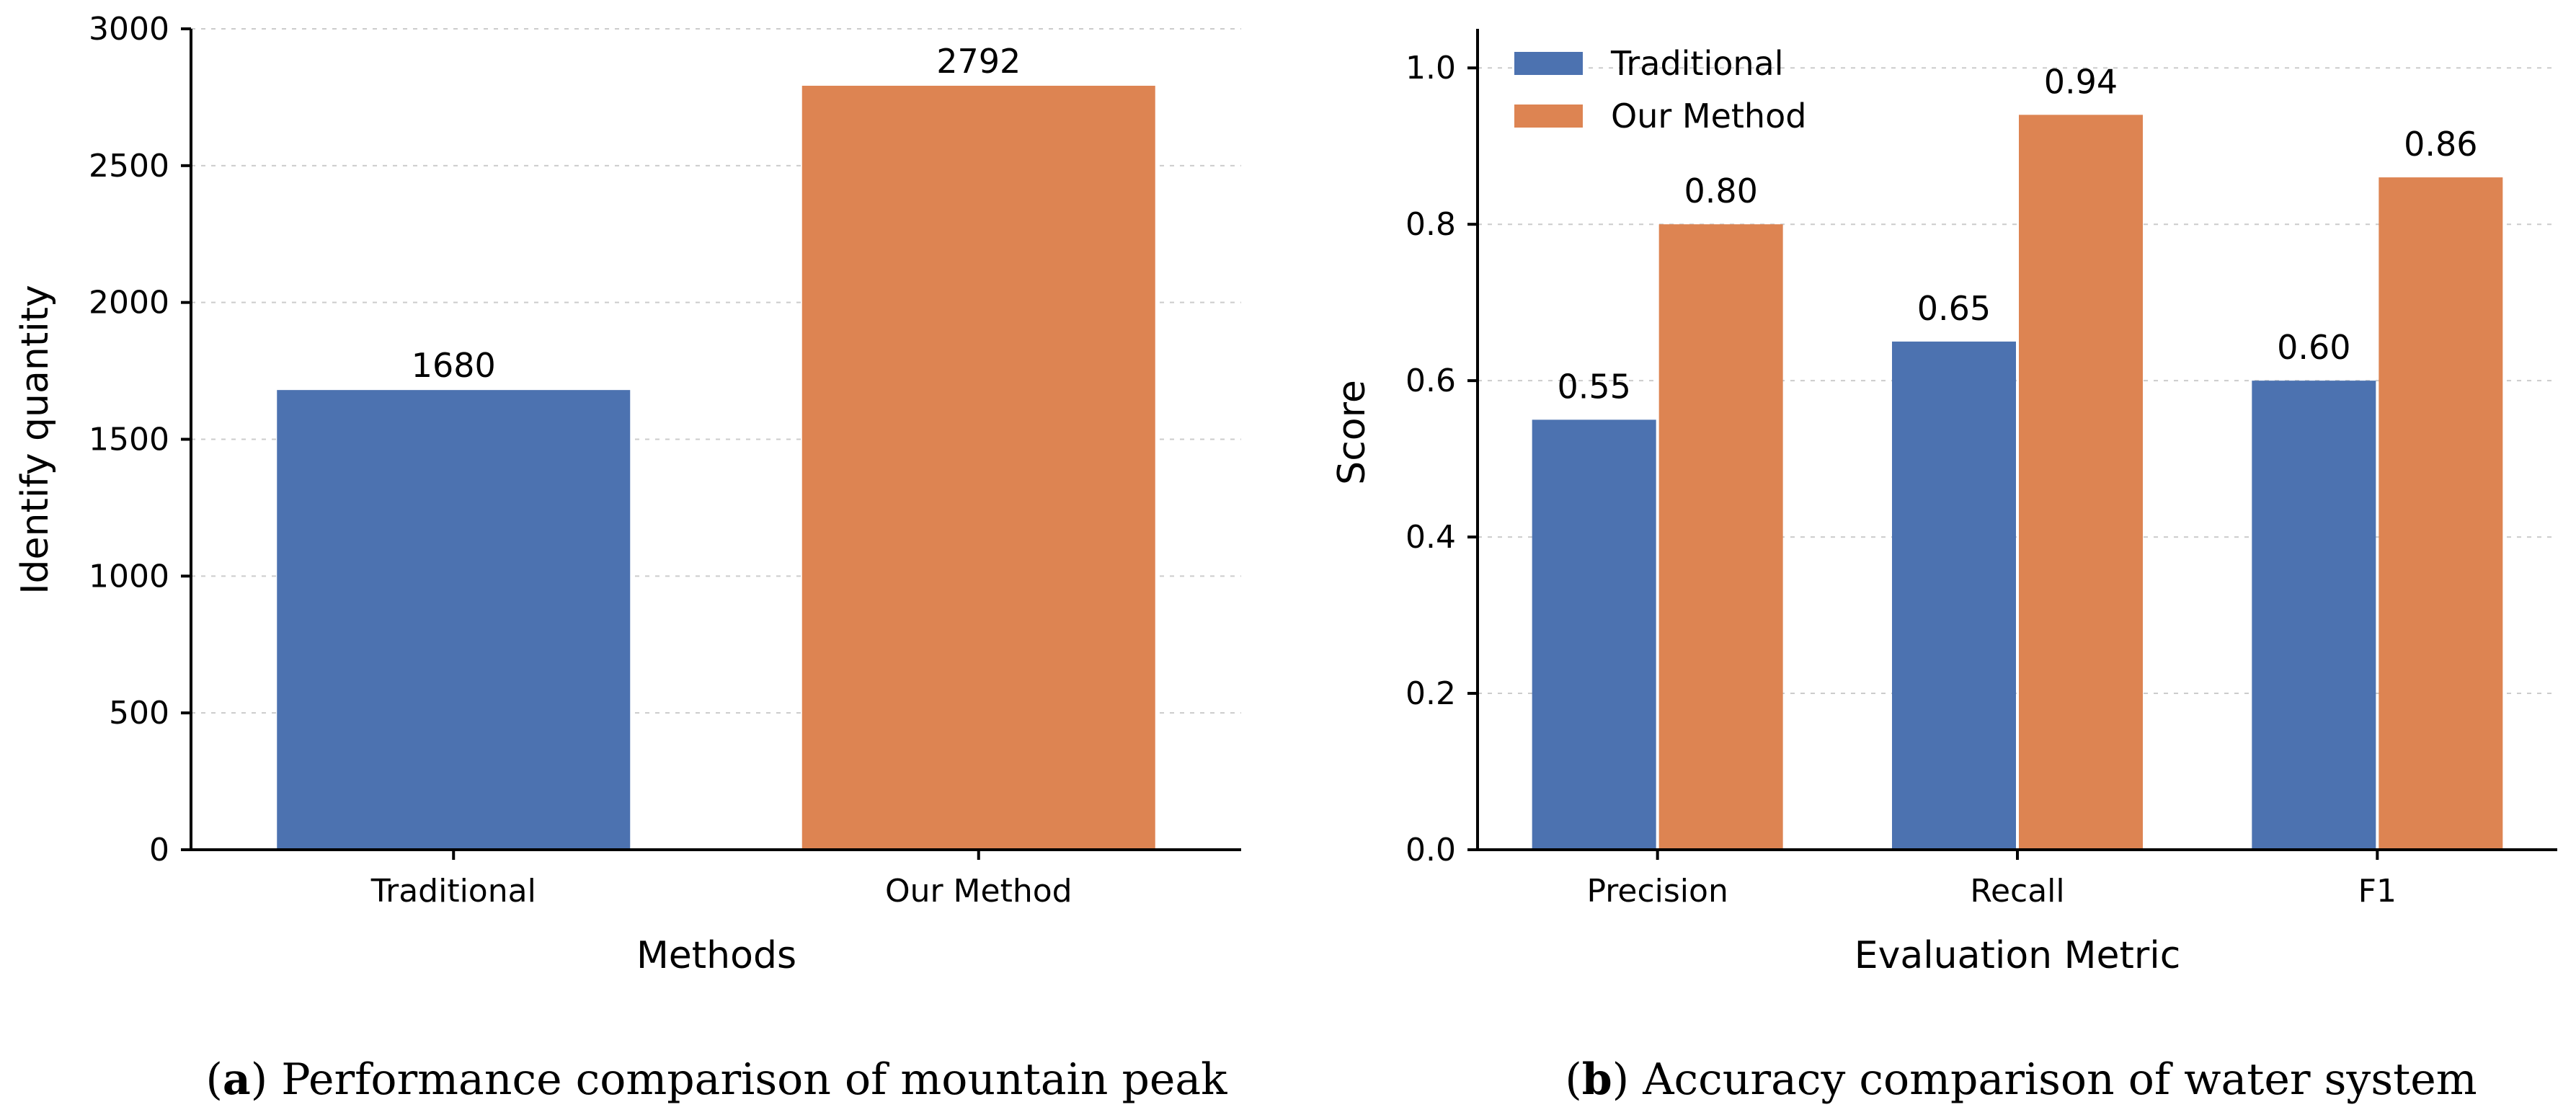 The image size is (2576, 1120). Describe the element at coordinates (1549, 63) in the screenshot. I see `b-legend-swatch-traditional` at that location.